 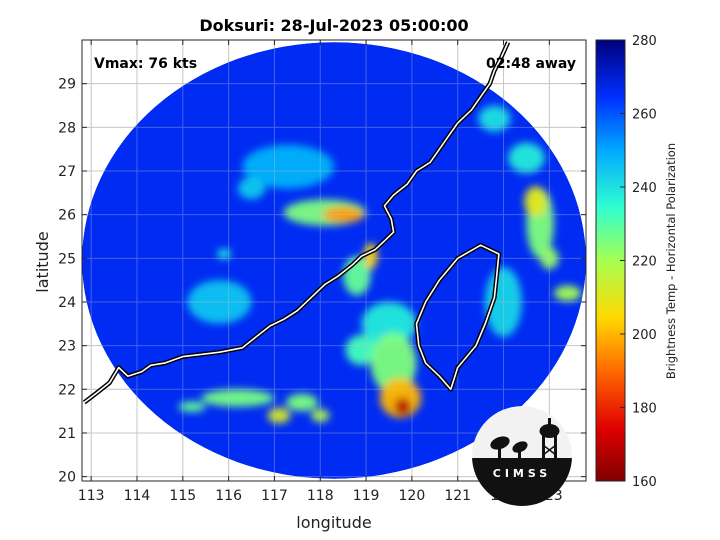 I want to click on y-tick-label: 27, so click(x=67, y=172).